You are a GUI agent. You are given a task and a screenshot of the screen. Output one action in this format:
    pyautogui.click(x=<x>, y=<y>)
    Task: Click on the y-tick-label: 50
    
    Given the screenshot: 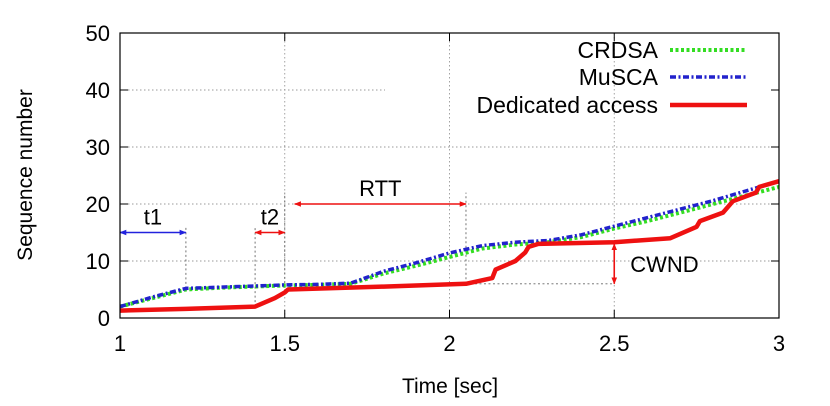 What is the action you would take?
    pyautogui.click(x=98, y=33)
    